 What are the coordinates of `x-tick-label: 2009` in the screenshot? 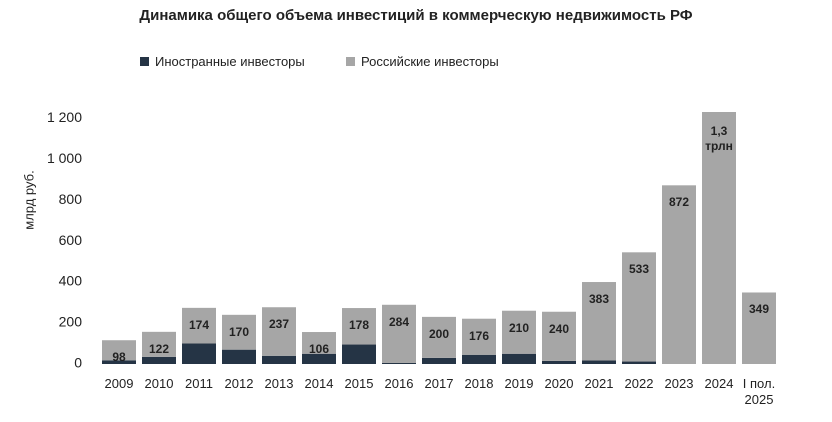 It's located at (119, 383).